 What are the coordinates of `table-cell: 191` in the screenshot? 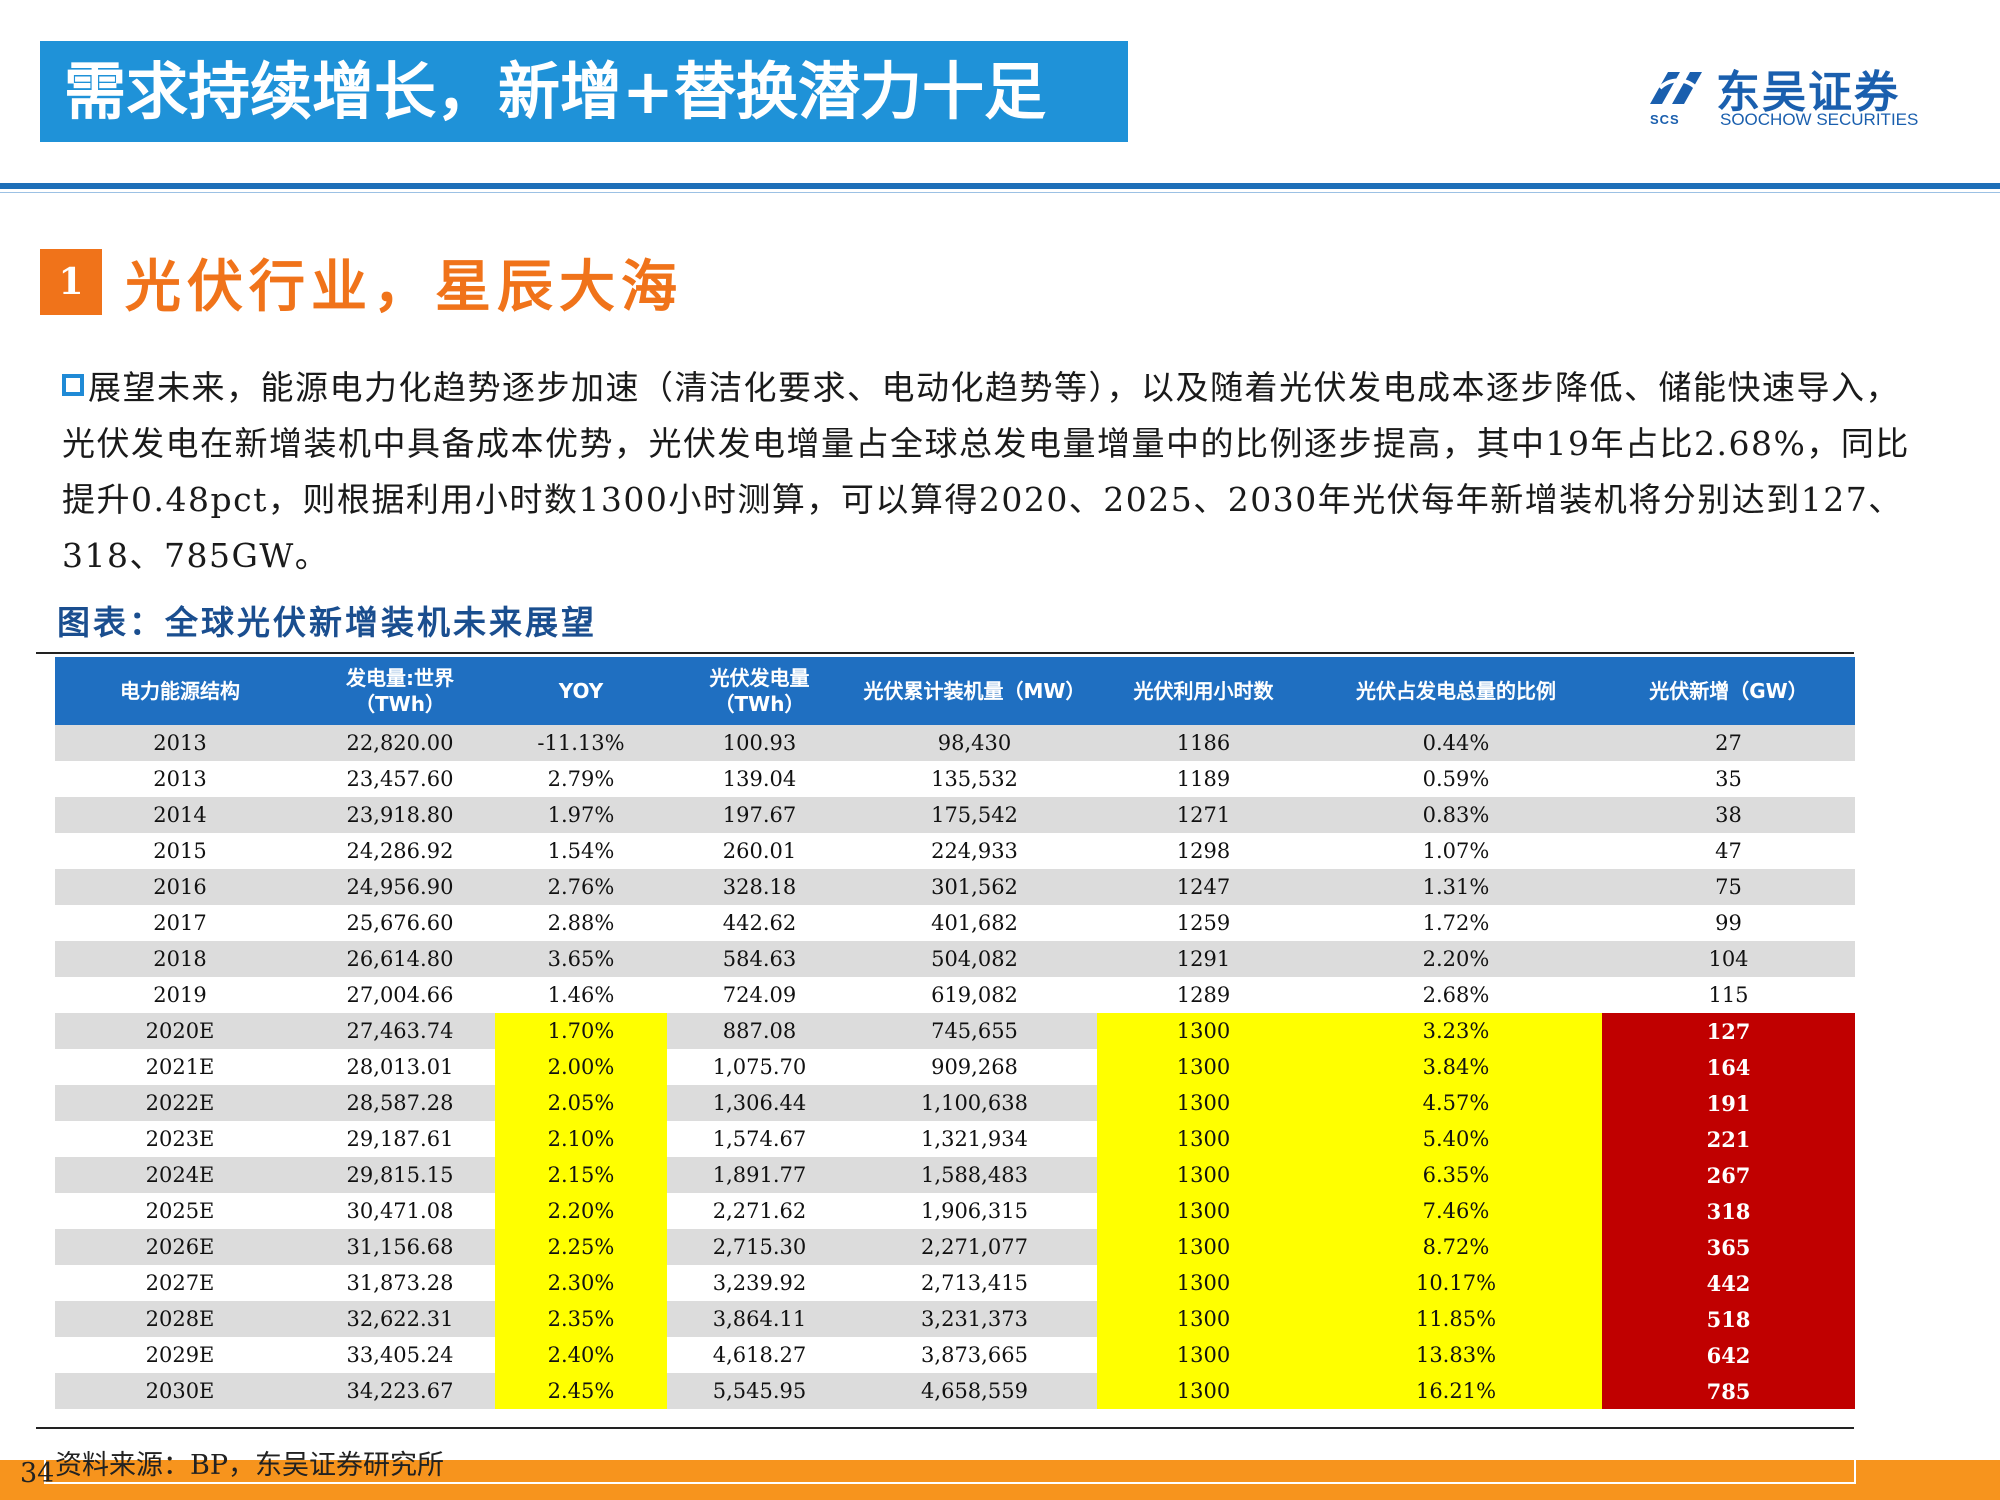 It's located at (1728, 1103).